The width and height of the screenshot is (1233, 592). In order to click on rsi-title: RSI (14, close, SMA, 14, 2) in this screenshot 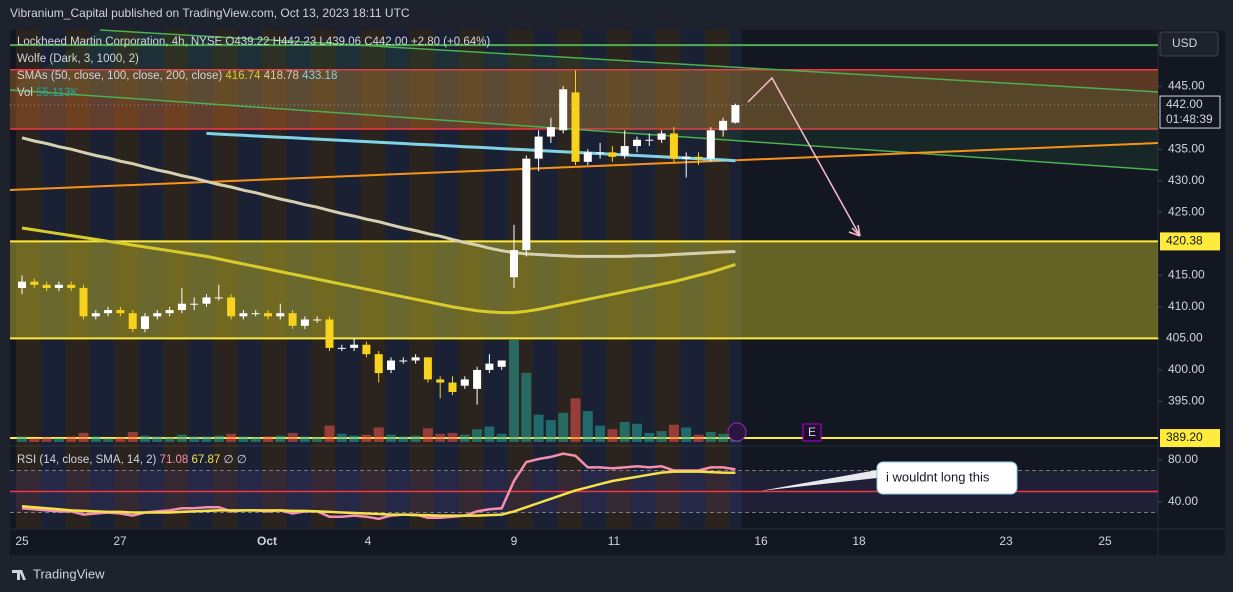, I will do `click(87, 460)`.